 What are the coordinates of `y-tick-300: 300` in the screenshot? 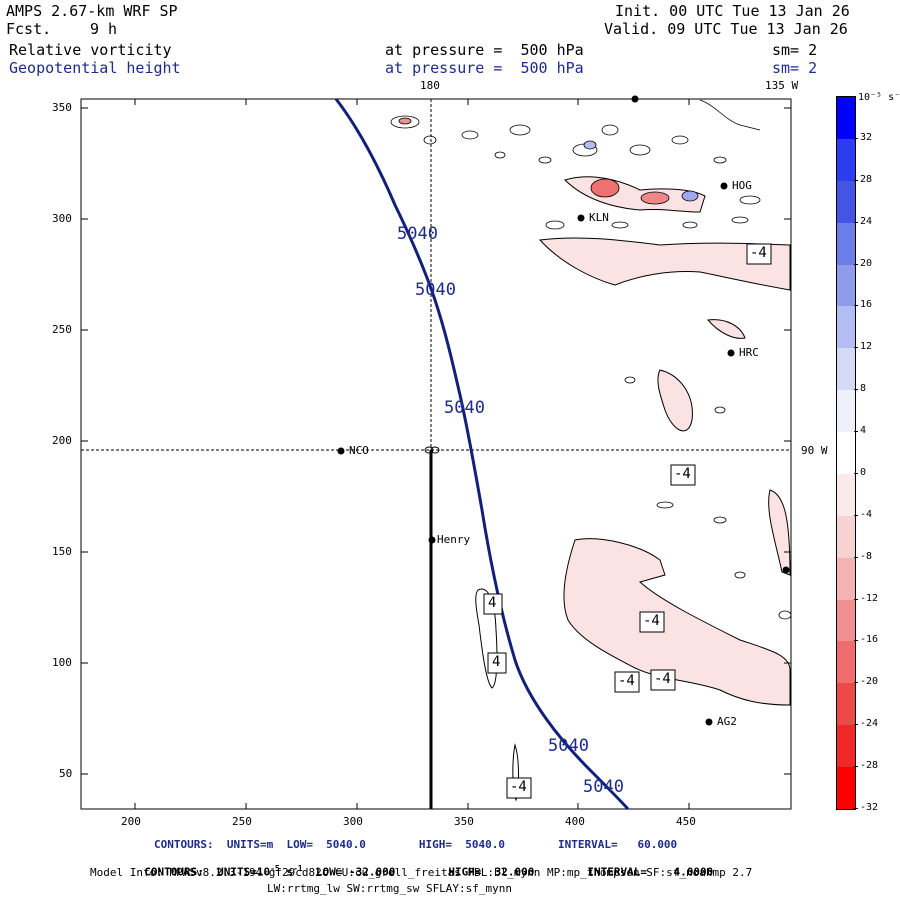 It's located at (62, 218).